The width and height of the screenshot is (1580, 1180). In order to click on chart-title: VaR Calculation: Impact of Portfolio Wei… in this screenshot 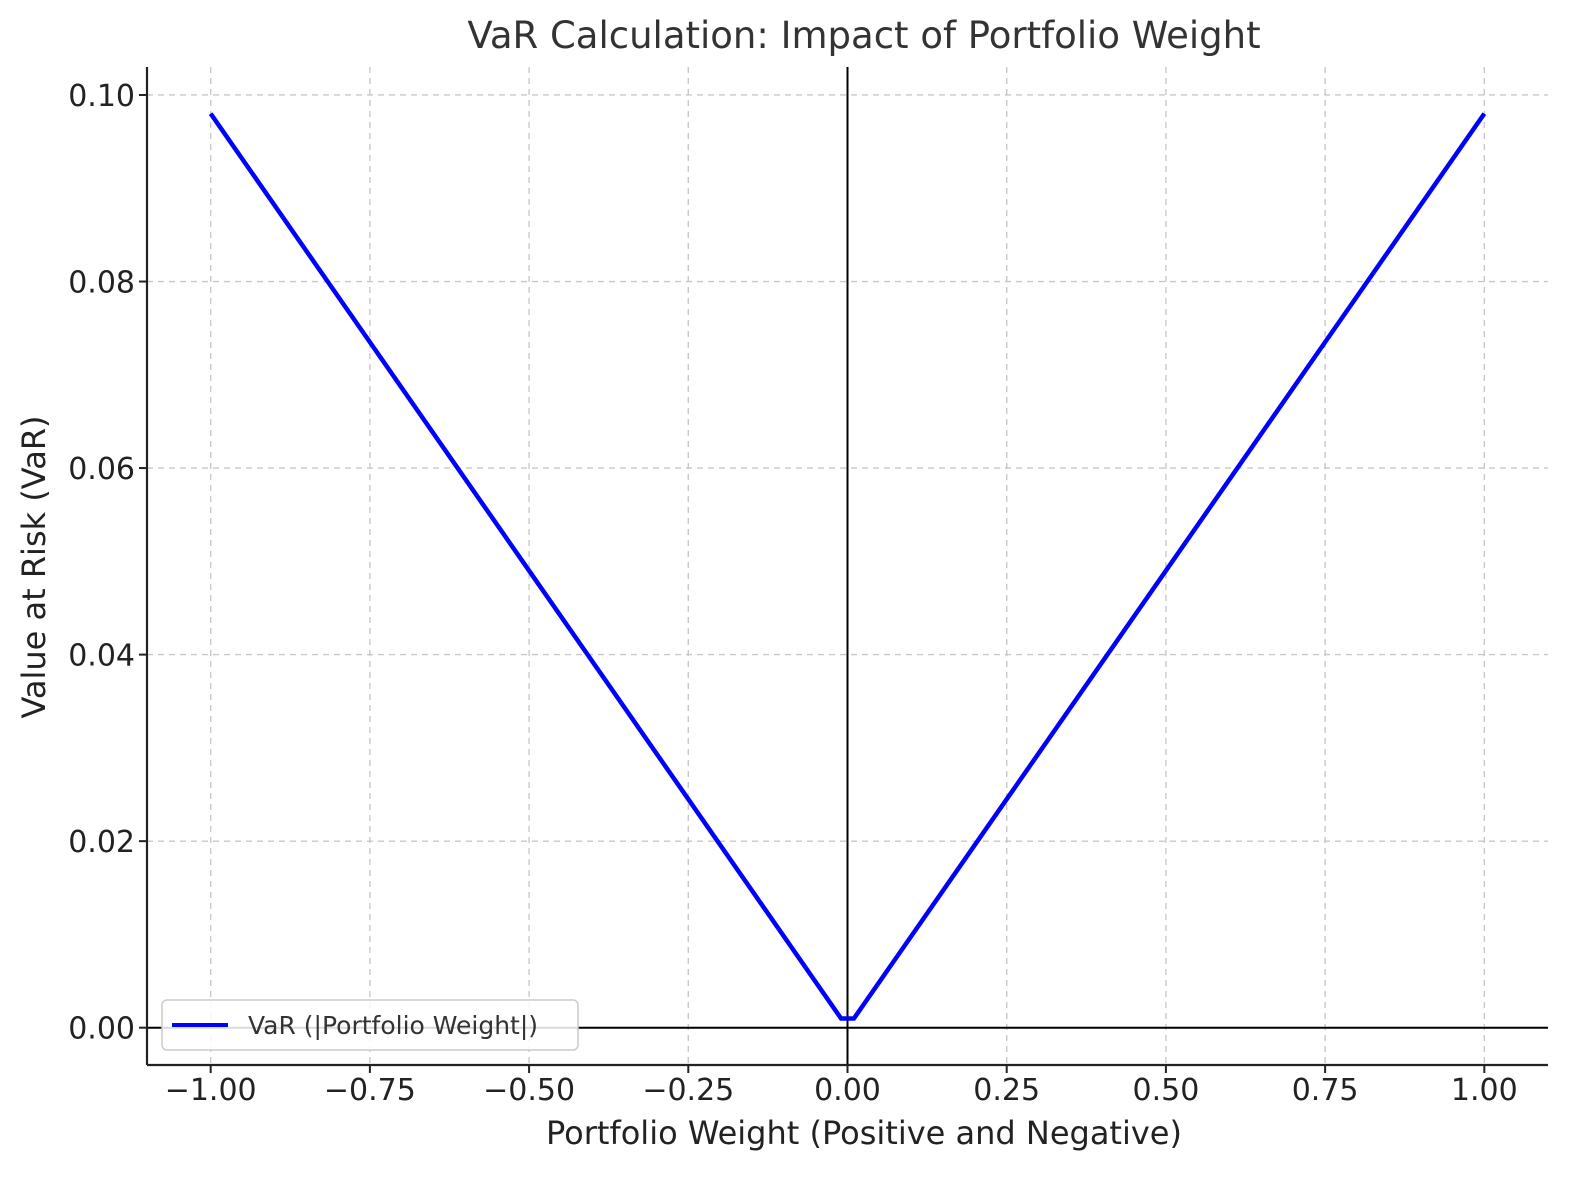, I will do `click(863, 35)`.